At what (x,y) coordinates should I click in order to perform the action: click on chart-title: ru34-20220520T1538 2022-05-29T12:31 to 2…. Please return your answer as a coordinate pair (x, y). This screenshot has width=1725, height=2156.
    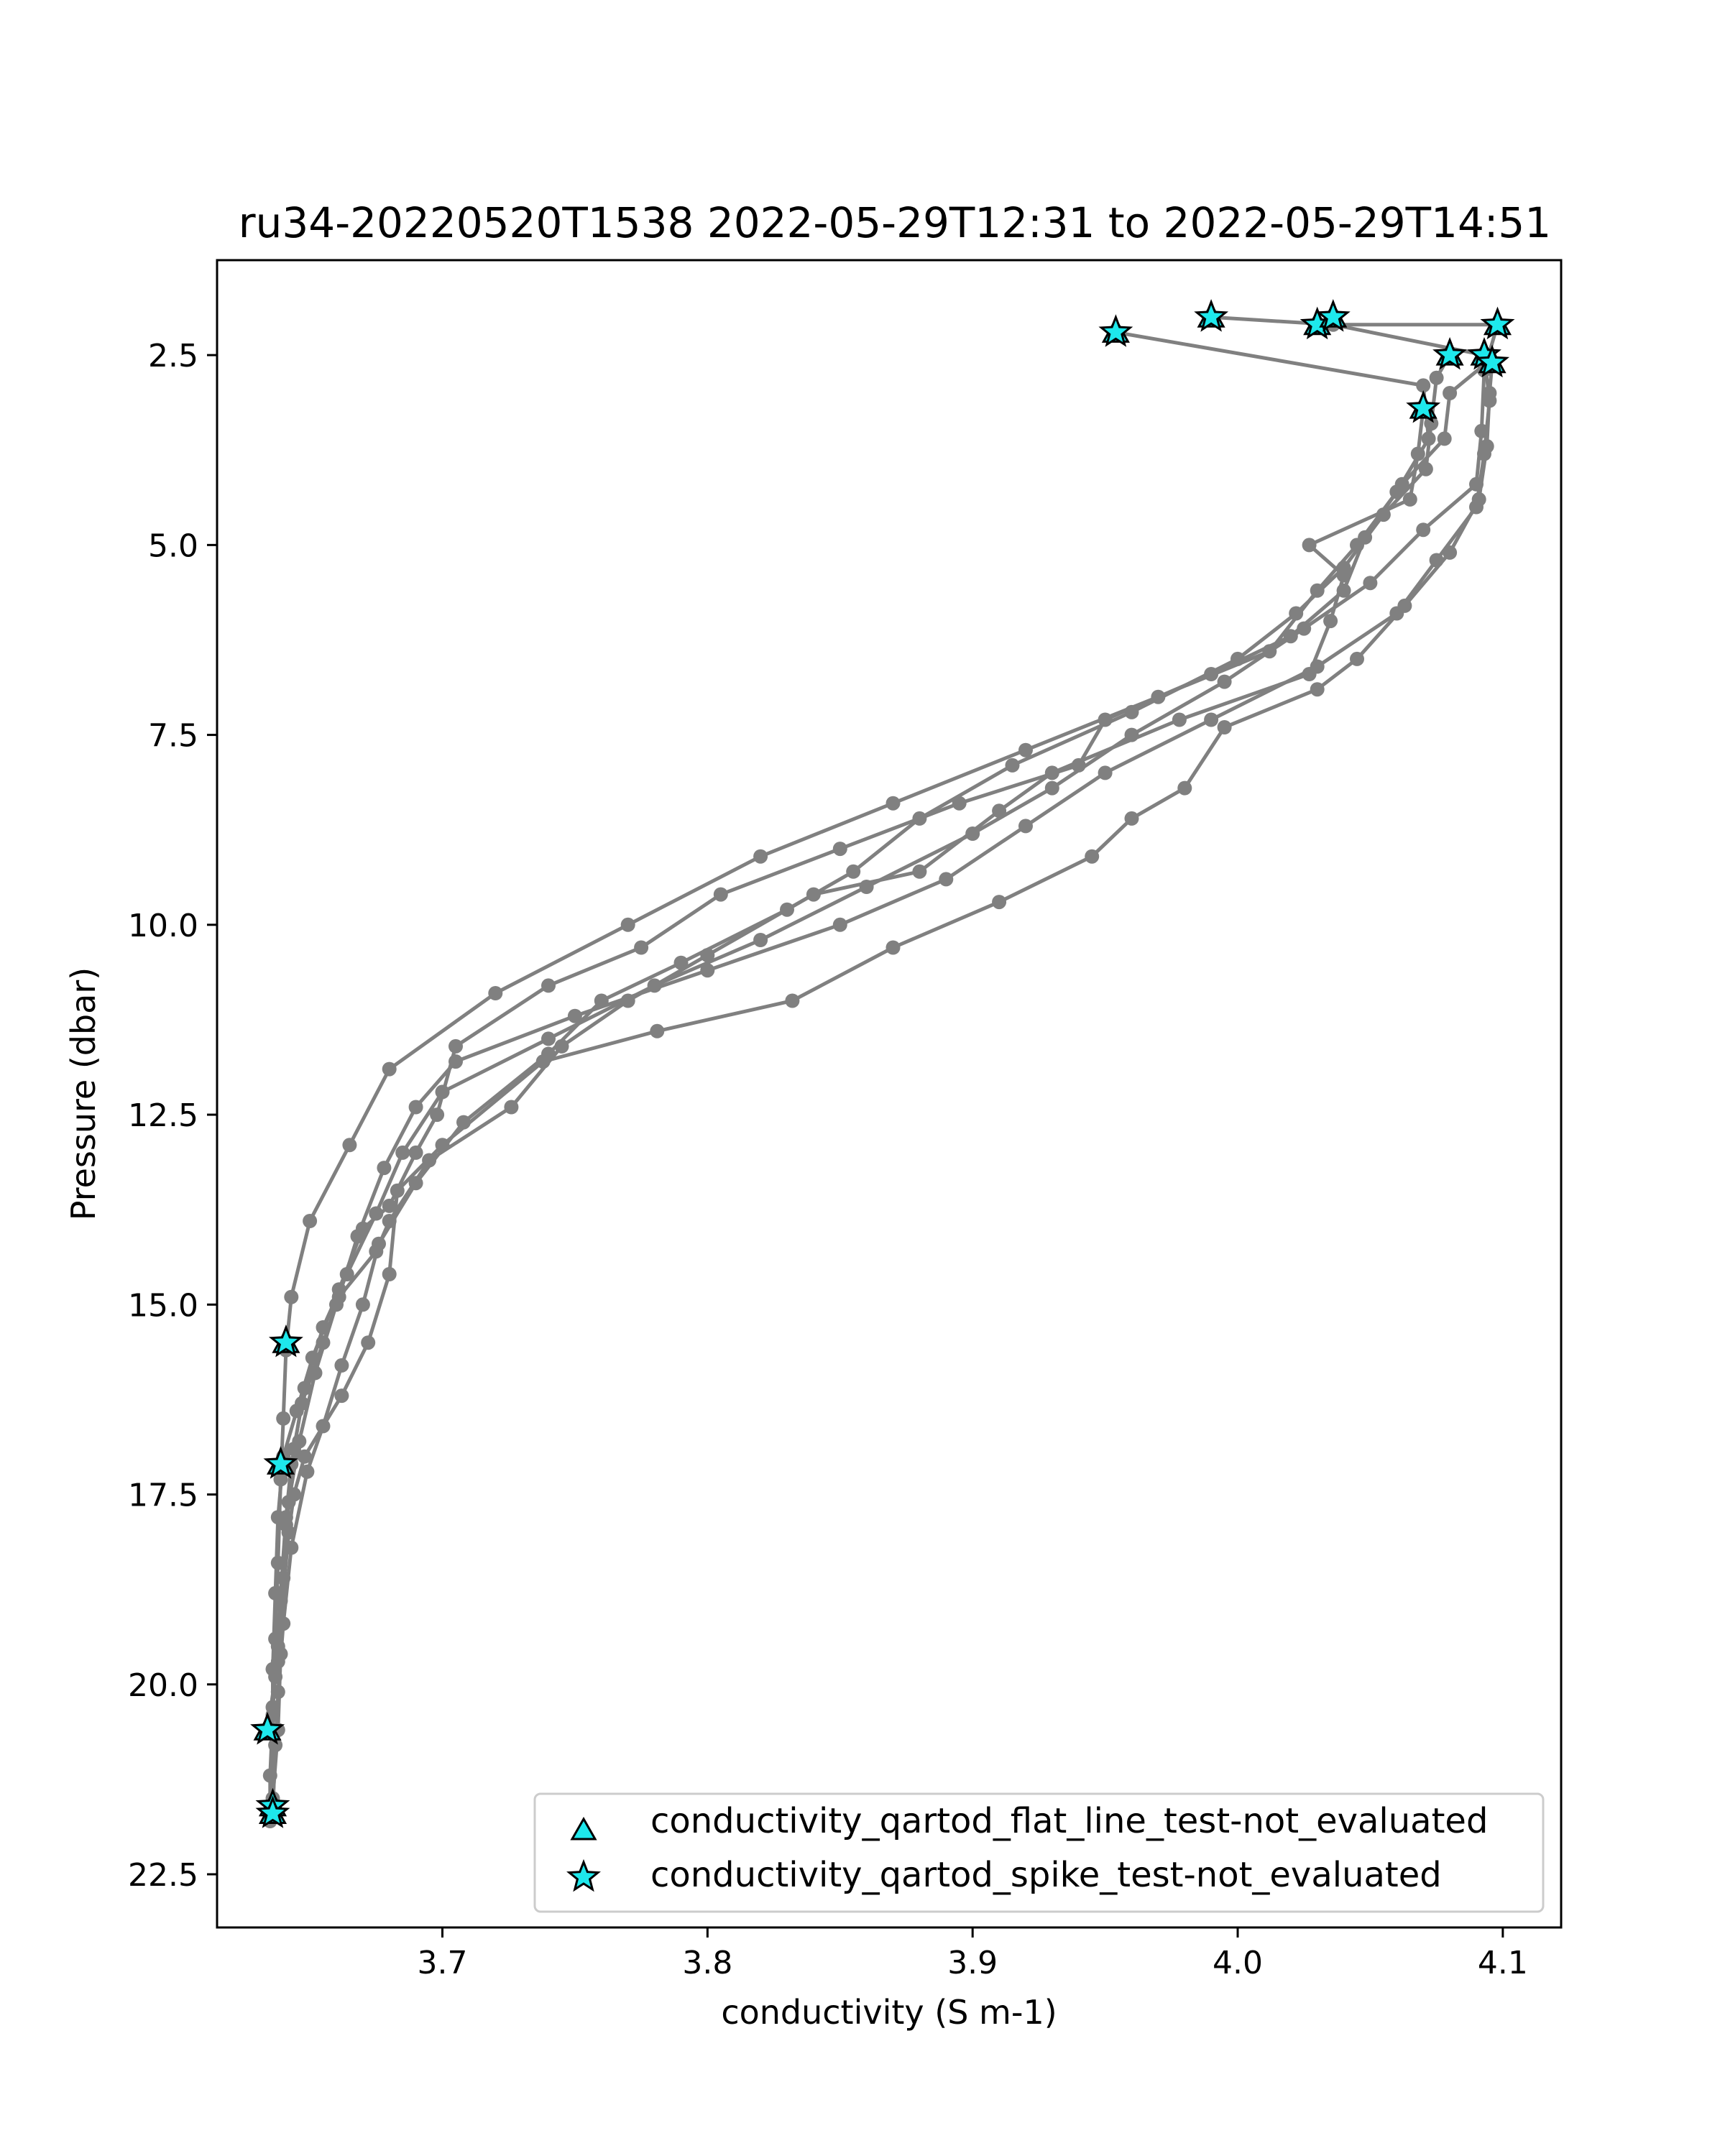
    Looking at the image, I should click on (895, 223).